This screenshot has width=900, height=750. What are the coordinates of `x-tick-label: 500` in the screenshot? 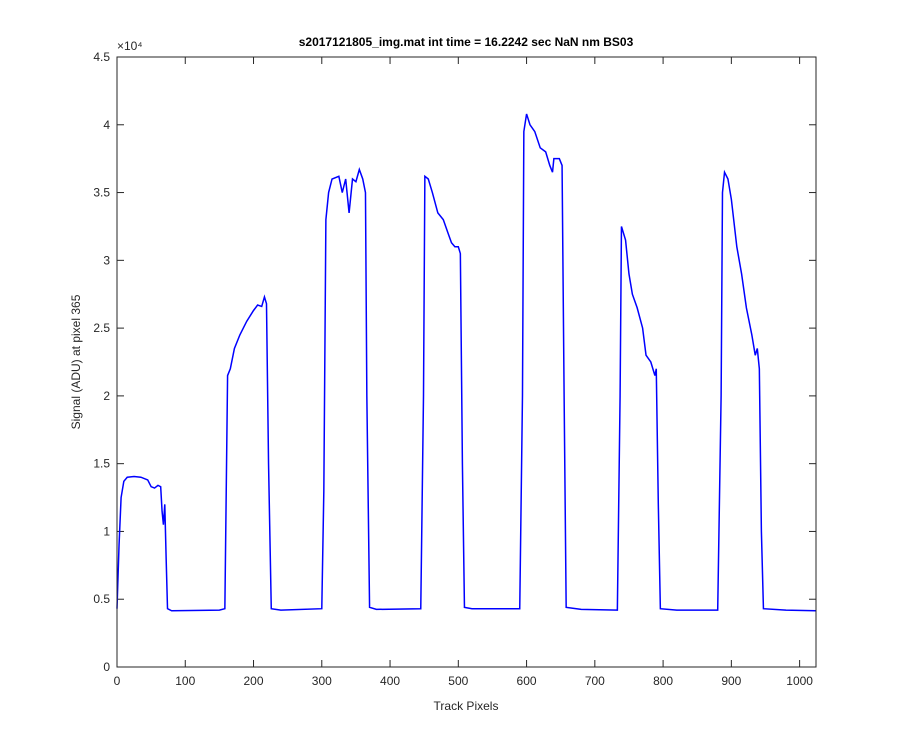 It's located at (458, 681).